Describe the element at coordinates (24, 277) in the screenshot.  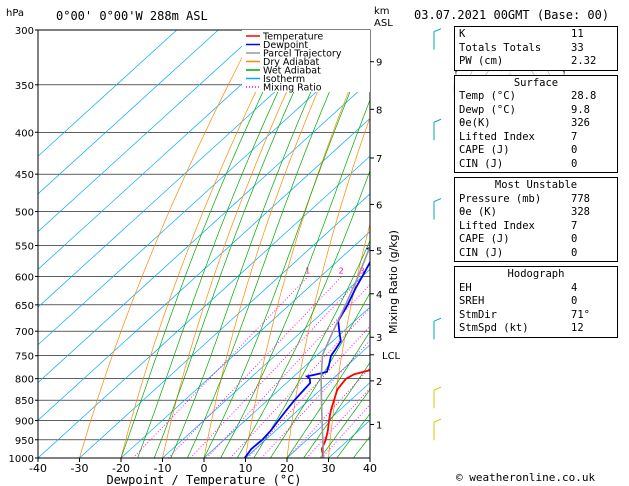
I see `pressure-tick-label: 600` at that location.